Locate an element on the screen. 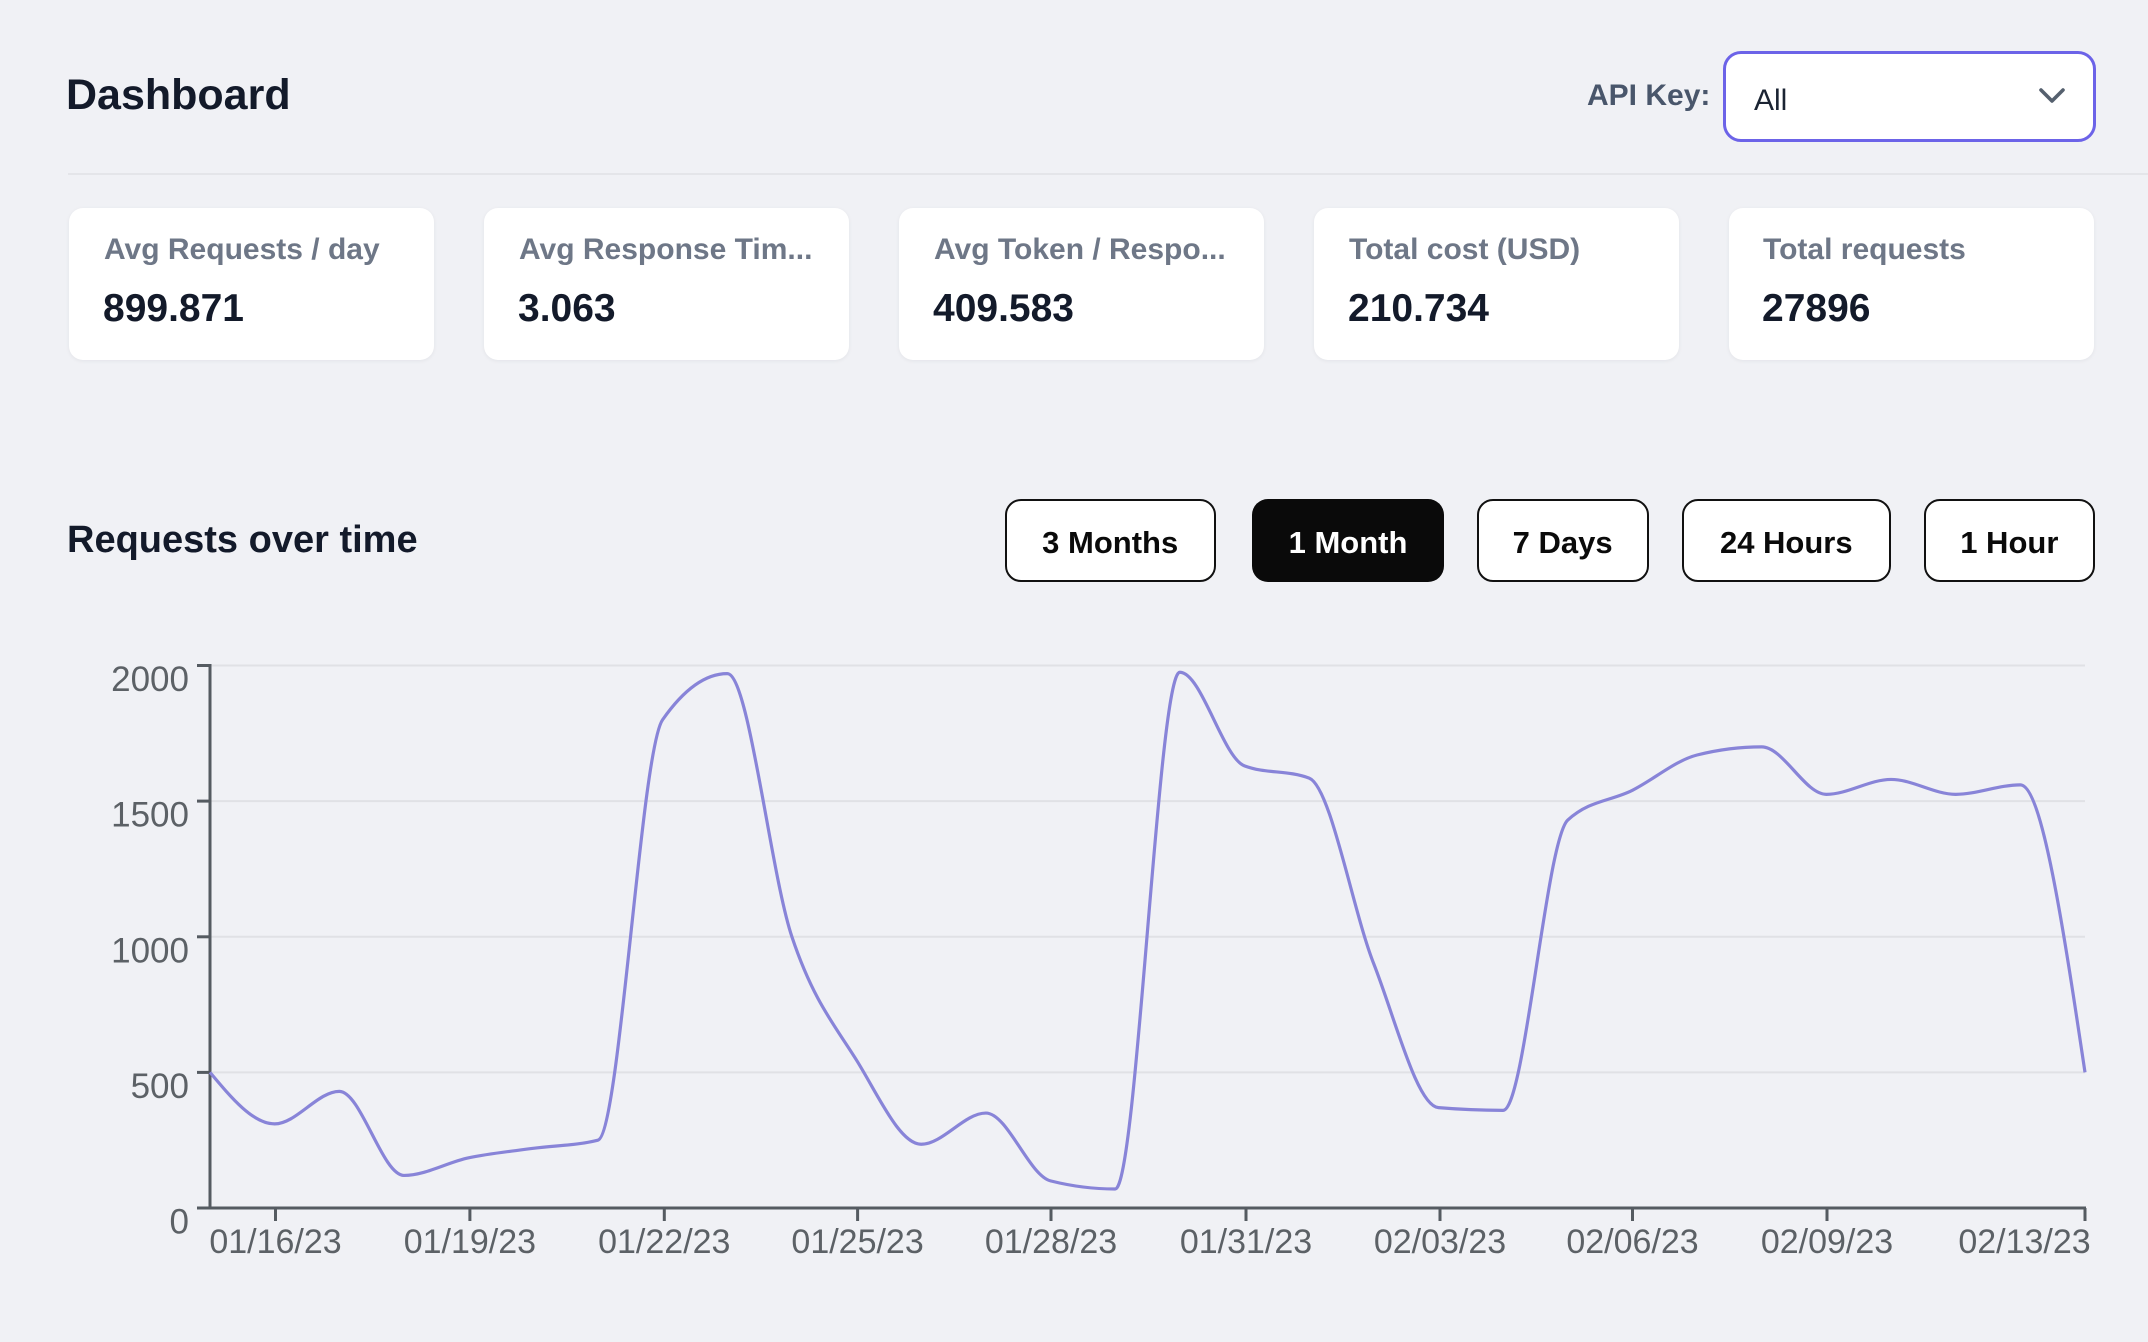 The width and height of the screenshot is (2148, 1342). svg-text: 02/06/23 is located at coordinates (1632, 1242).